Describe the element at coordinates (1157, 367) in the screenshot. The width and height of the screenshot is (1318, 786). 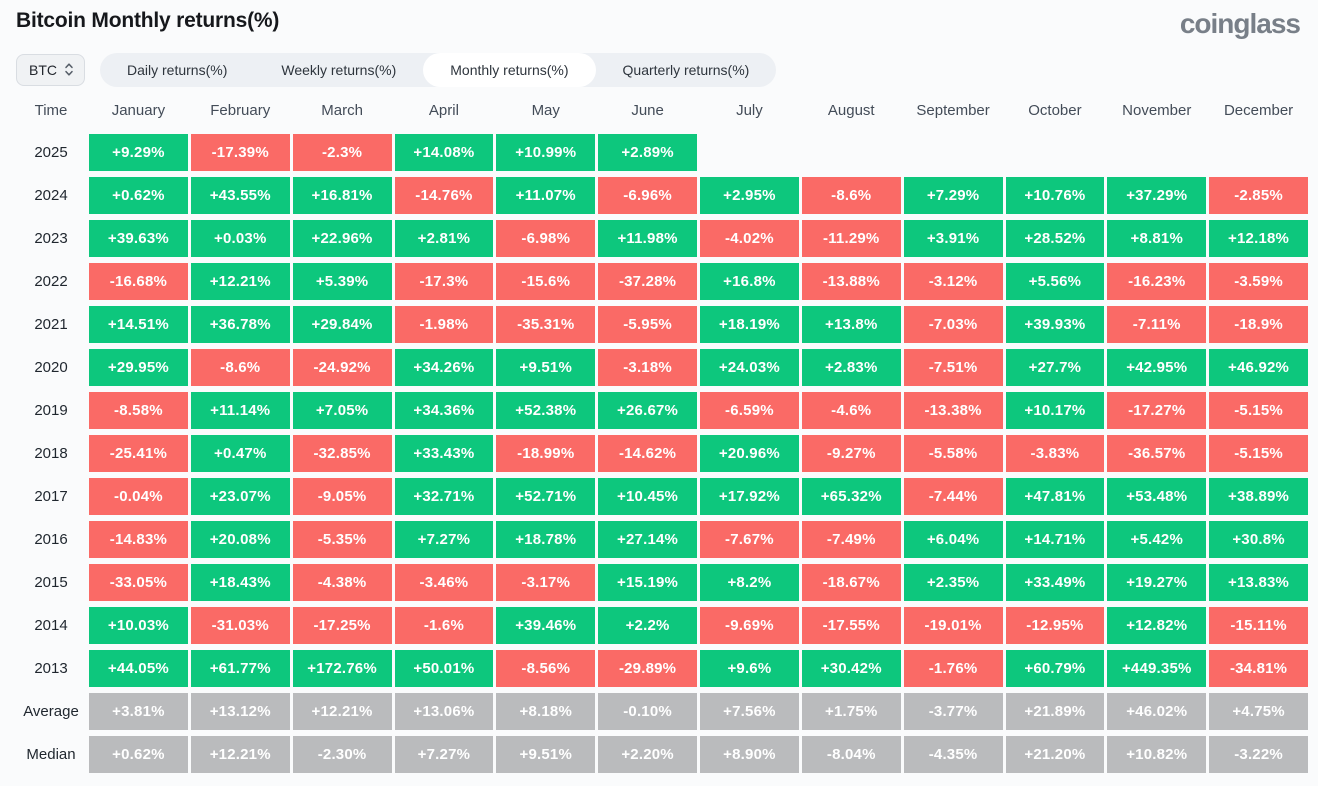
I see `return-cell: +42.95%` at that location.